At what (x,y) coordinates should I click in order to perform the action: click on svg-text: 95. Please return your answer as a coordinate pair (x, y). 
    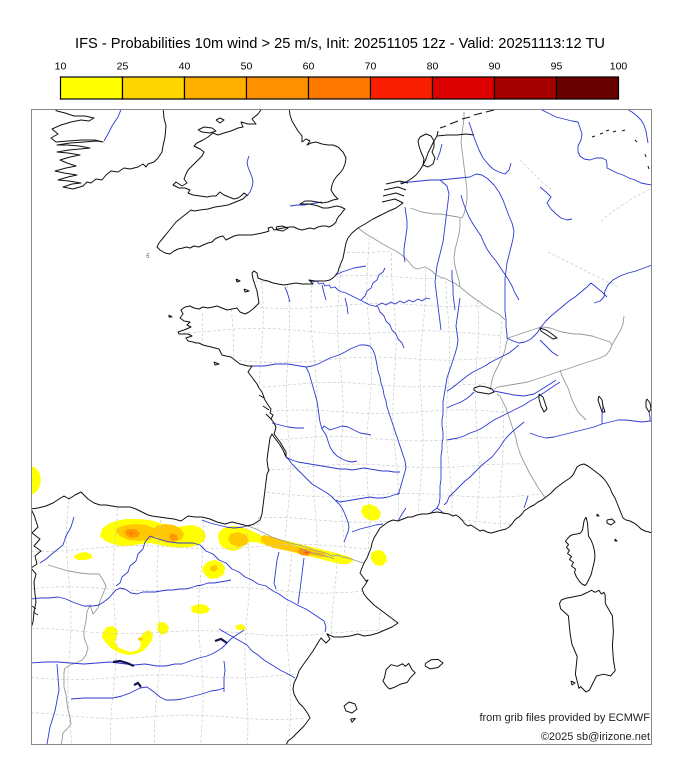
    Looking at the image, I should click on (557, 67).